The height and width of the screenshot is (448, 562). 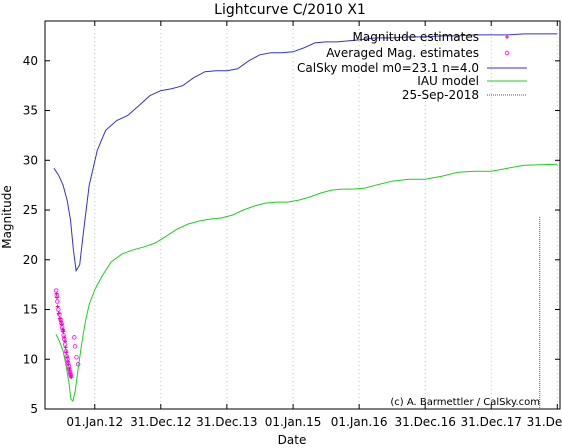 What do you see at coordinates (293, 422) in the screenshot?
I see `x-tick-label: 01.Jan.15` at bounding box center [293, 422].